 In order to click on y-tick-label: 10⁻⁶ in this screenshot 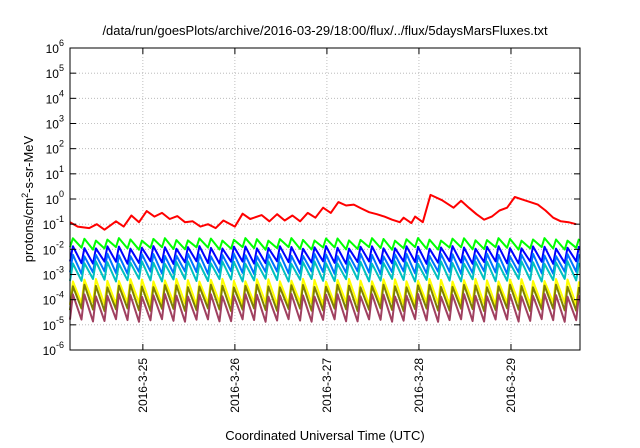, I will do `click(53, 349)`.